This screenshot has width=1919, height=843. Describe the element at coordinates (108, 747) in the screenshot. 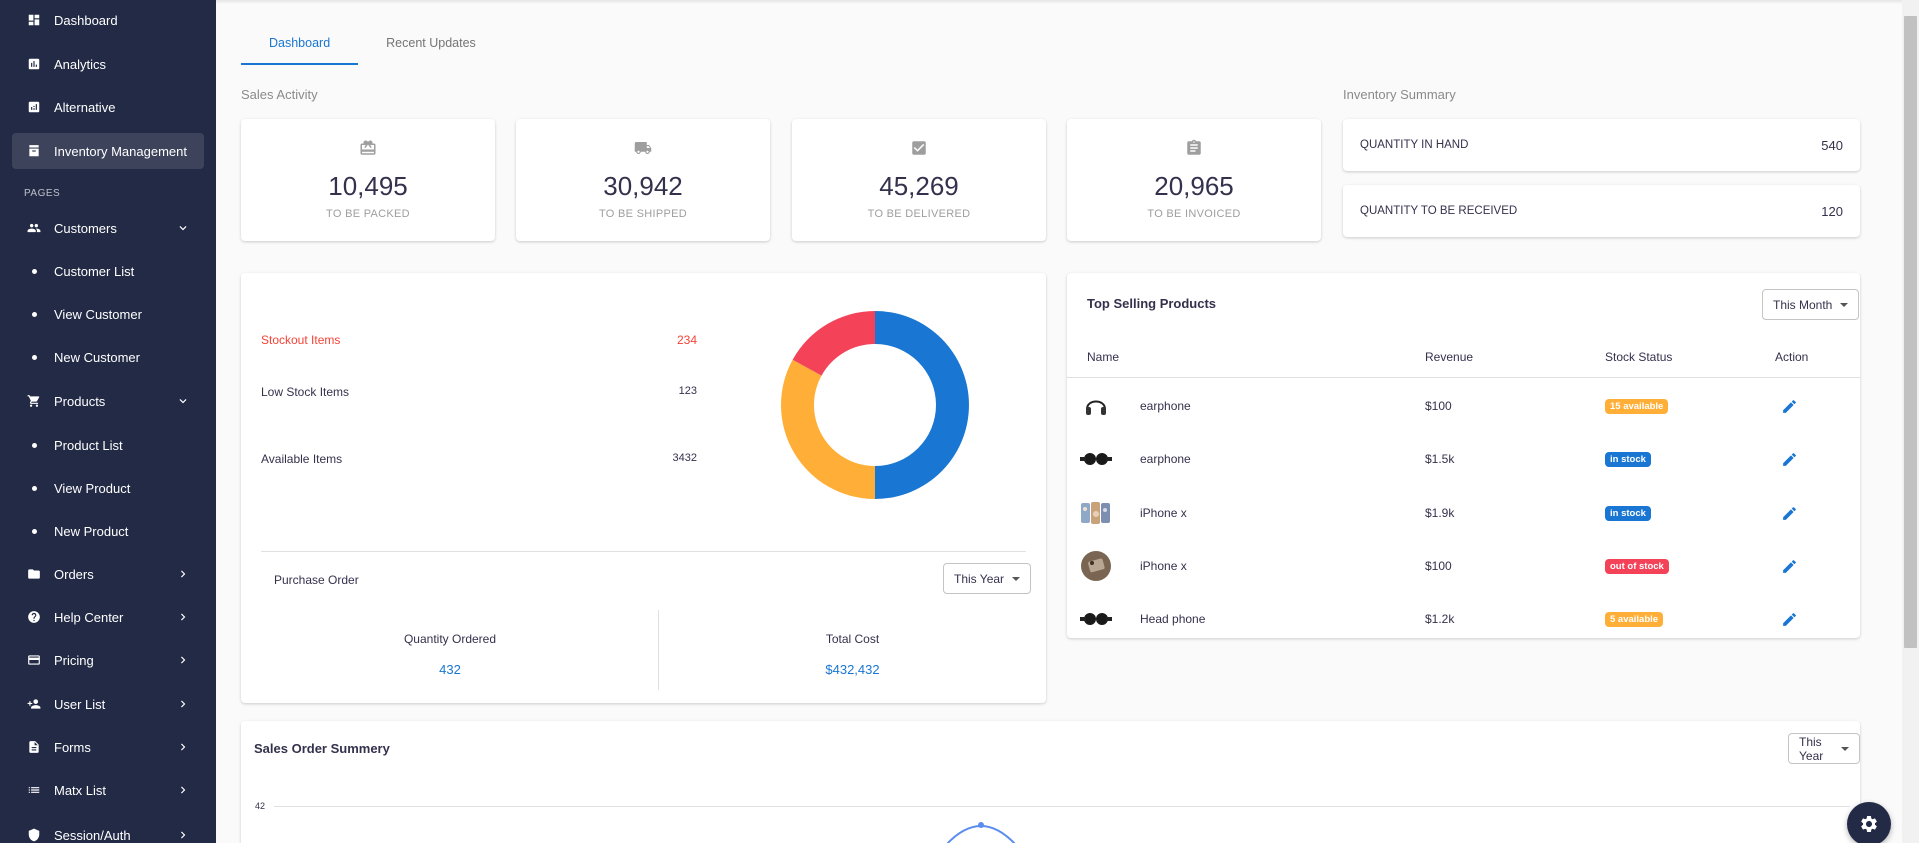

I see `sidebar-item-forms: Forms` at that location.